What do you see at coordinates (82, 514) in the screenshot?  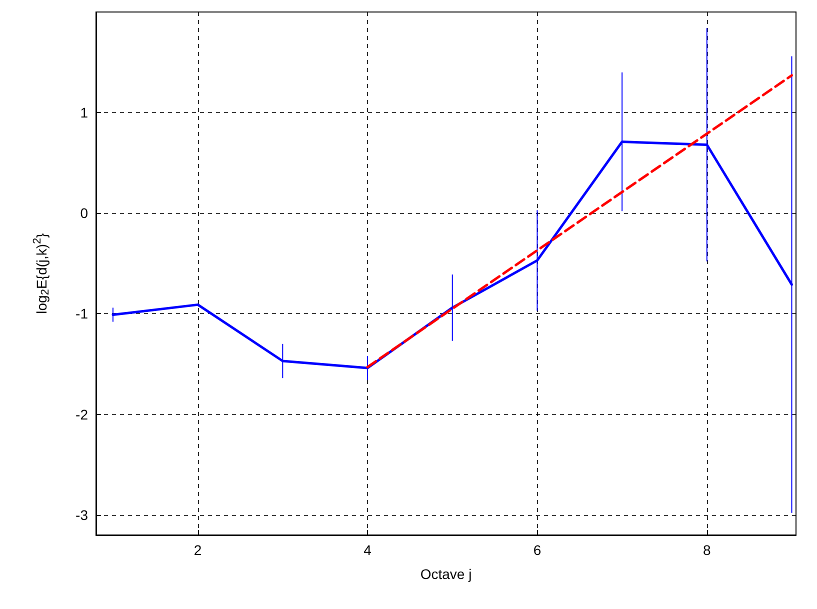 I see `y-tick-label: -3` at bounding box center [82, 514].